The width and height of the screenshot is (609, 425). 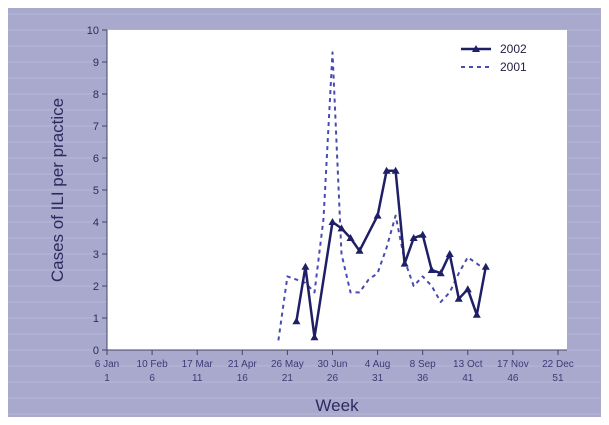 I want to click on y-tick-label: 3, so click(x=96, y=255).